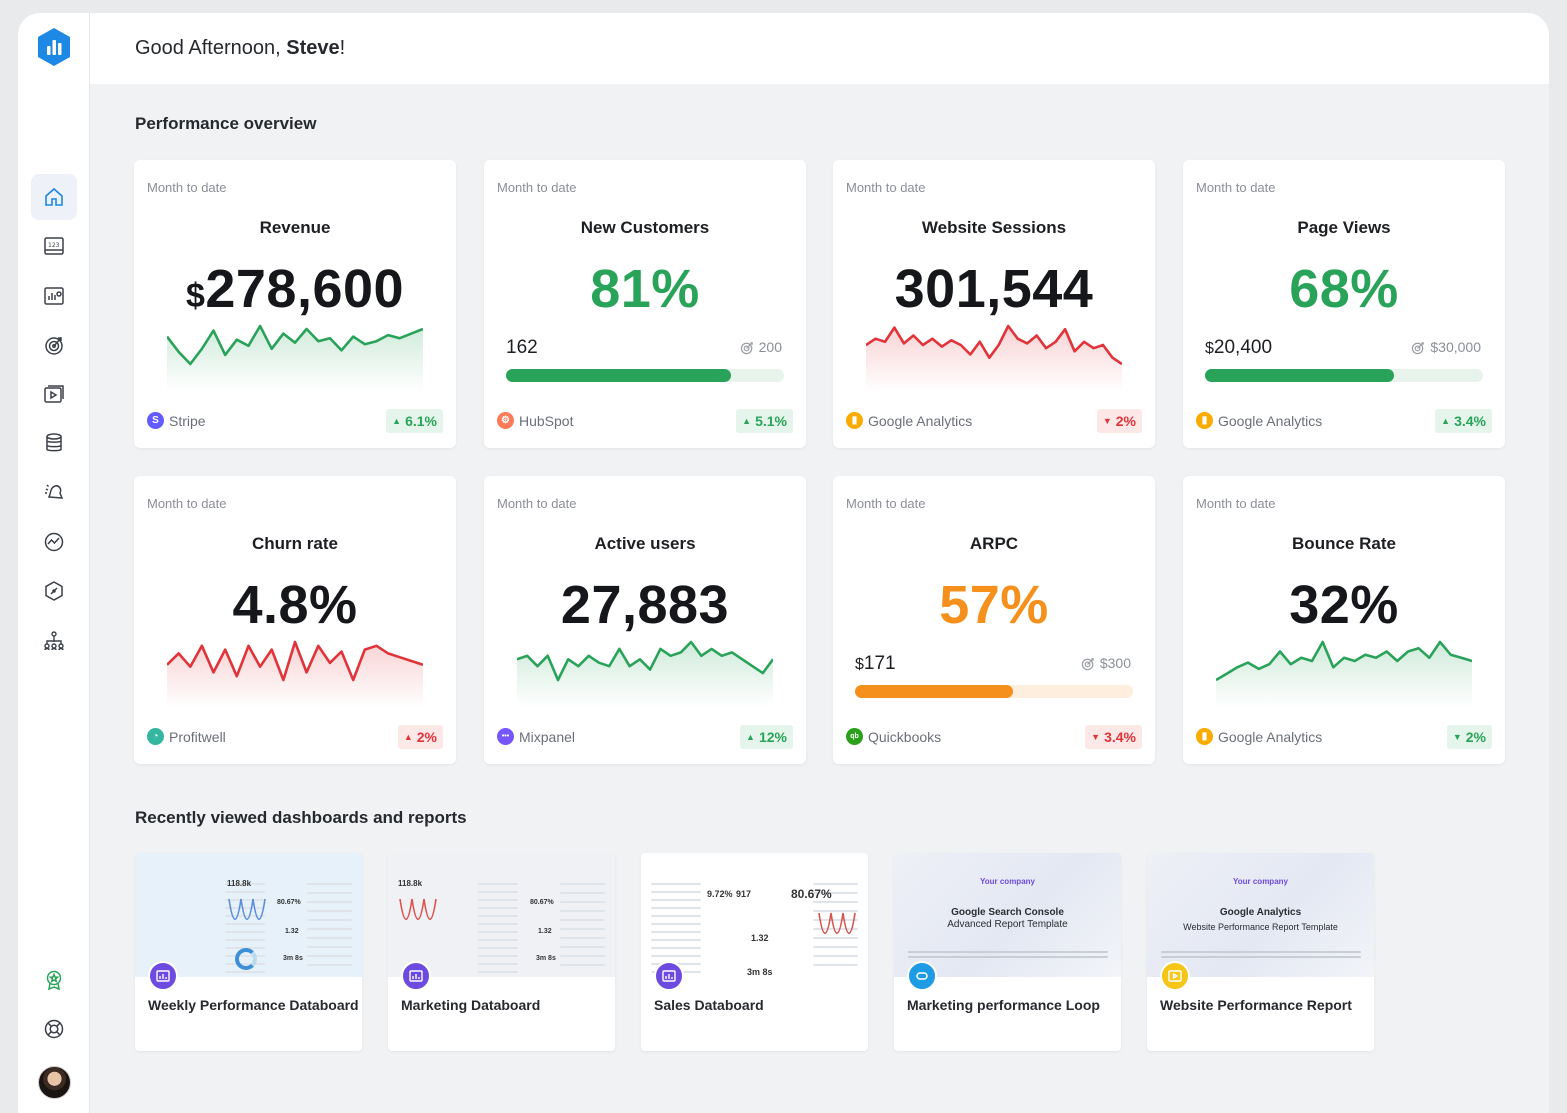 This screenshot has height=1113, width=1567. I want to click on databox-logo-icon, so click(54, 47).